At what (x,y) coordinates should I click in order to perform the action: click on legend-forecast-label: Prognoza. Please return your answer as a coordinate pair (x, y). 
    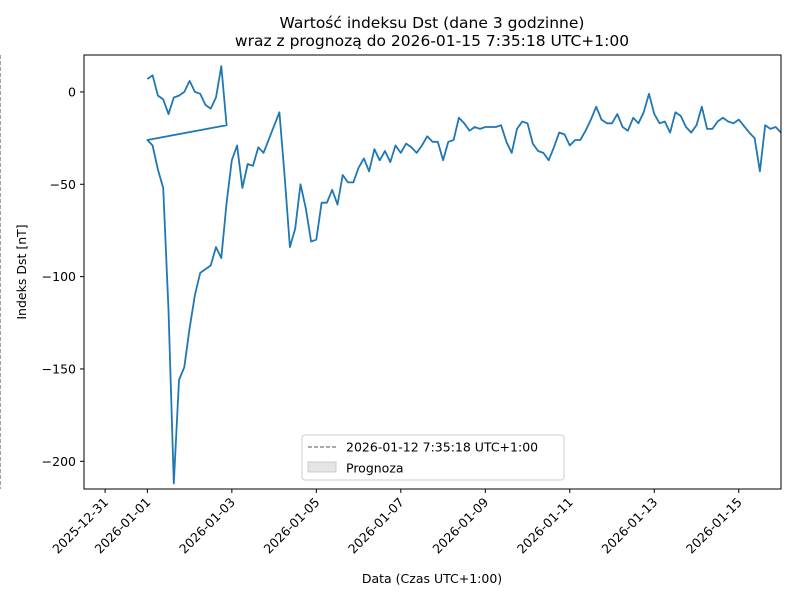
    Looking at the image, I should click on (375, 468).